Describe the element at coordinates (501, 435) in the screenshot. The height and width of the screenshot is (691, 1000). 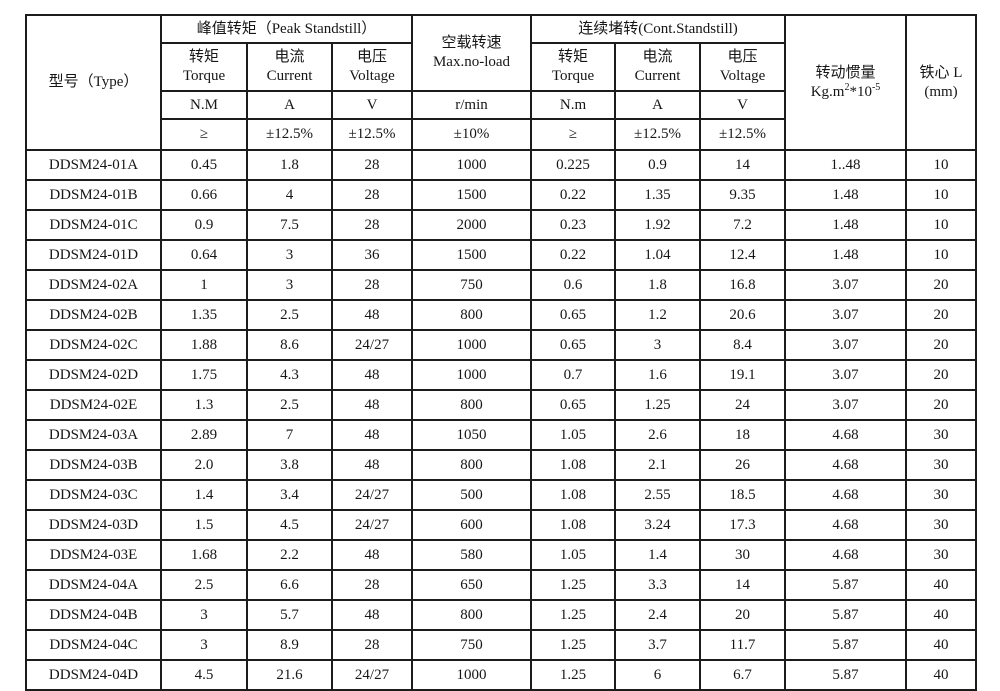
I see `table-row: DDSM24-03A 2.89 7 48 1050 1.05 2.6 18 4.68 30` at that location.